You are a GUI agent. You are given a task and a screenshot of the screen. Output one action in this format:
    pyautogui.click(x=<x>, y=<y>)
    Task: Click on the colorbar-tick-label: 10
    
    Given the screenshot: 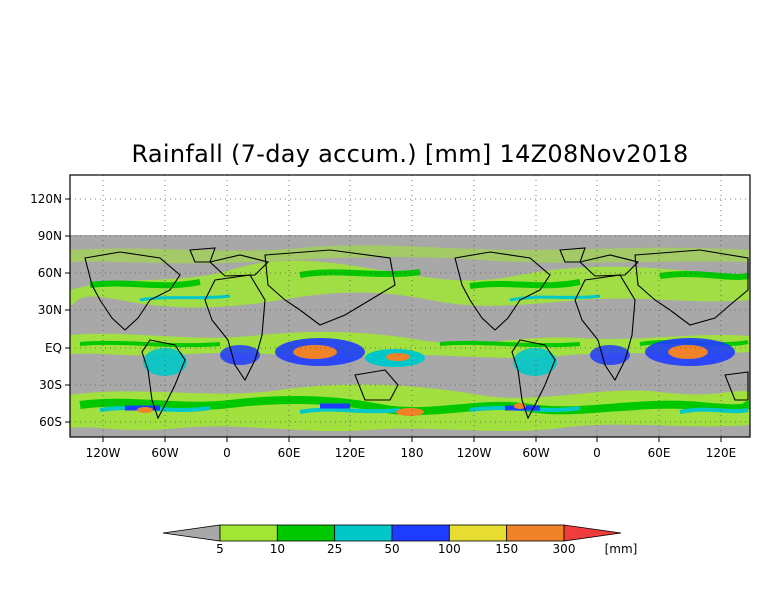 What is the action you would take?
    pyautogui.click(x=277, y=549)
    